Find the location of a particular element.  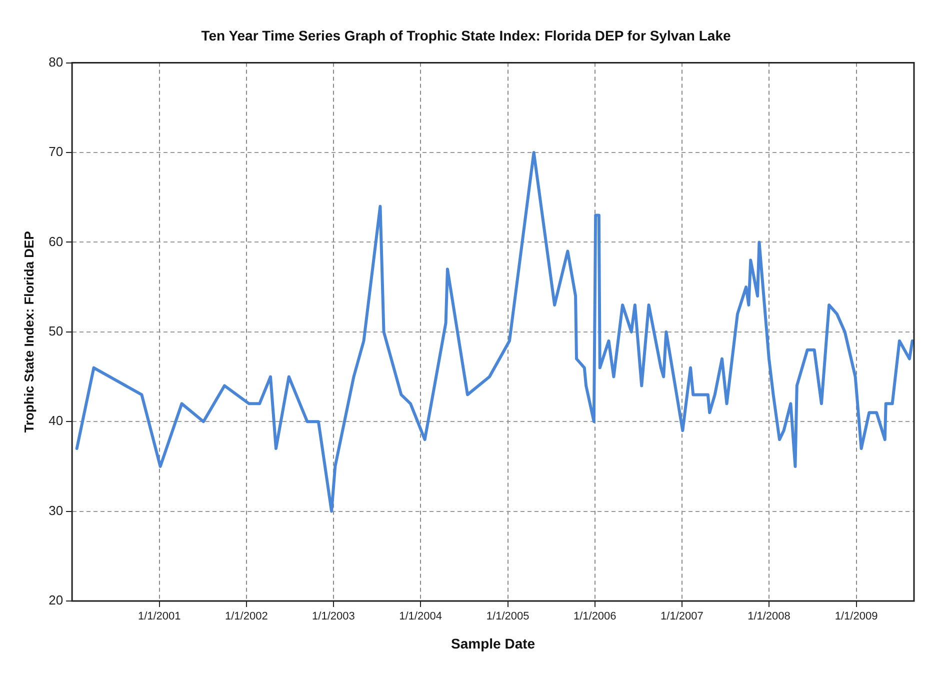

x-tick-label: 1/1/2004 is located at coordinates (420, 616).